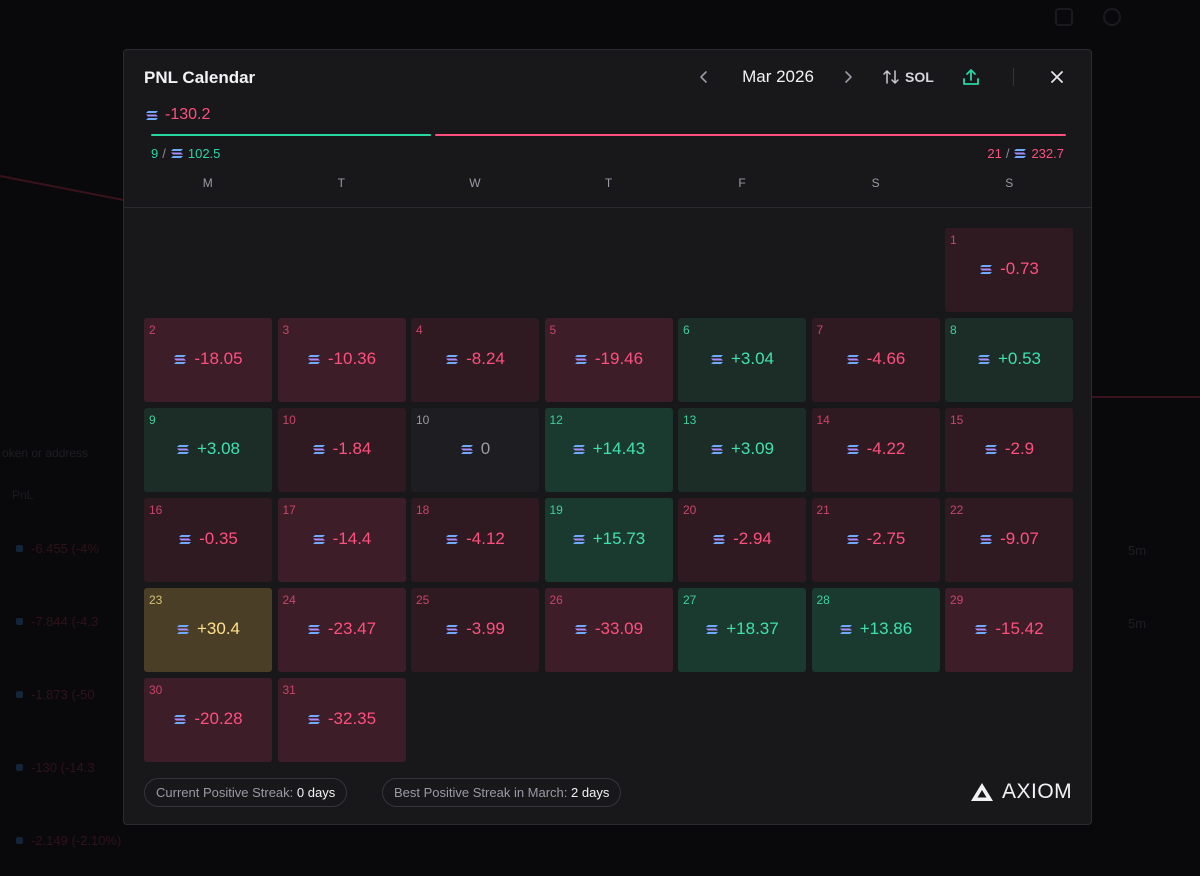 The height and width of the screenshot is (876, 1200). Describe the element at coordinates (1013, 77) in the screenshot. I see `header-divider` at that location.